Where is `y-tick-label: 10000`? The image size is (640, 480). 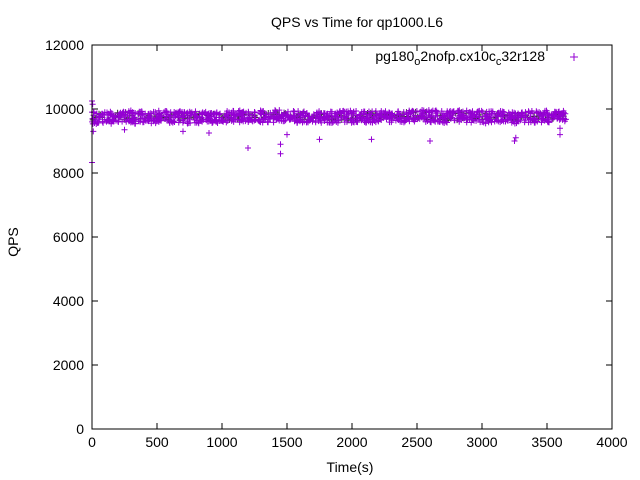
y-tick-label: 10000 is located at coordinates (64, 109).